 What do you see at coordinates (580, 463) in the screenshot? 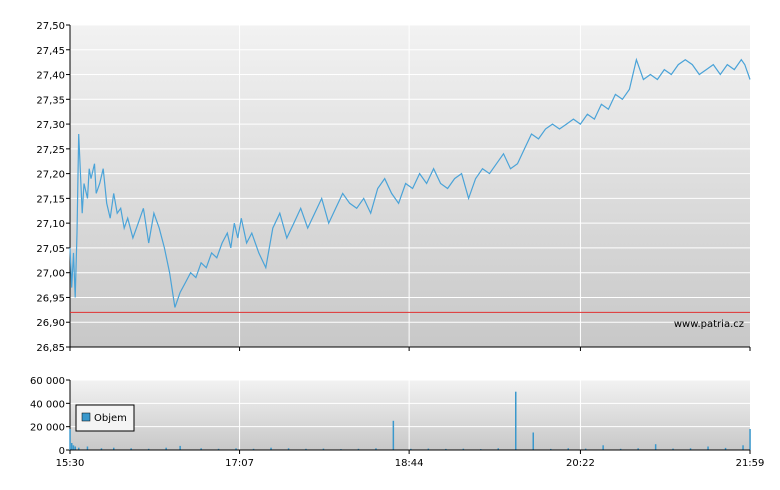
I see `x-tick-label: 20:22` at bounding box center [580, 463].